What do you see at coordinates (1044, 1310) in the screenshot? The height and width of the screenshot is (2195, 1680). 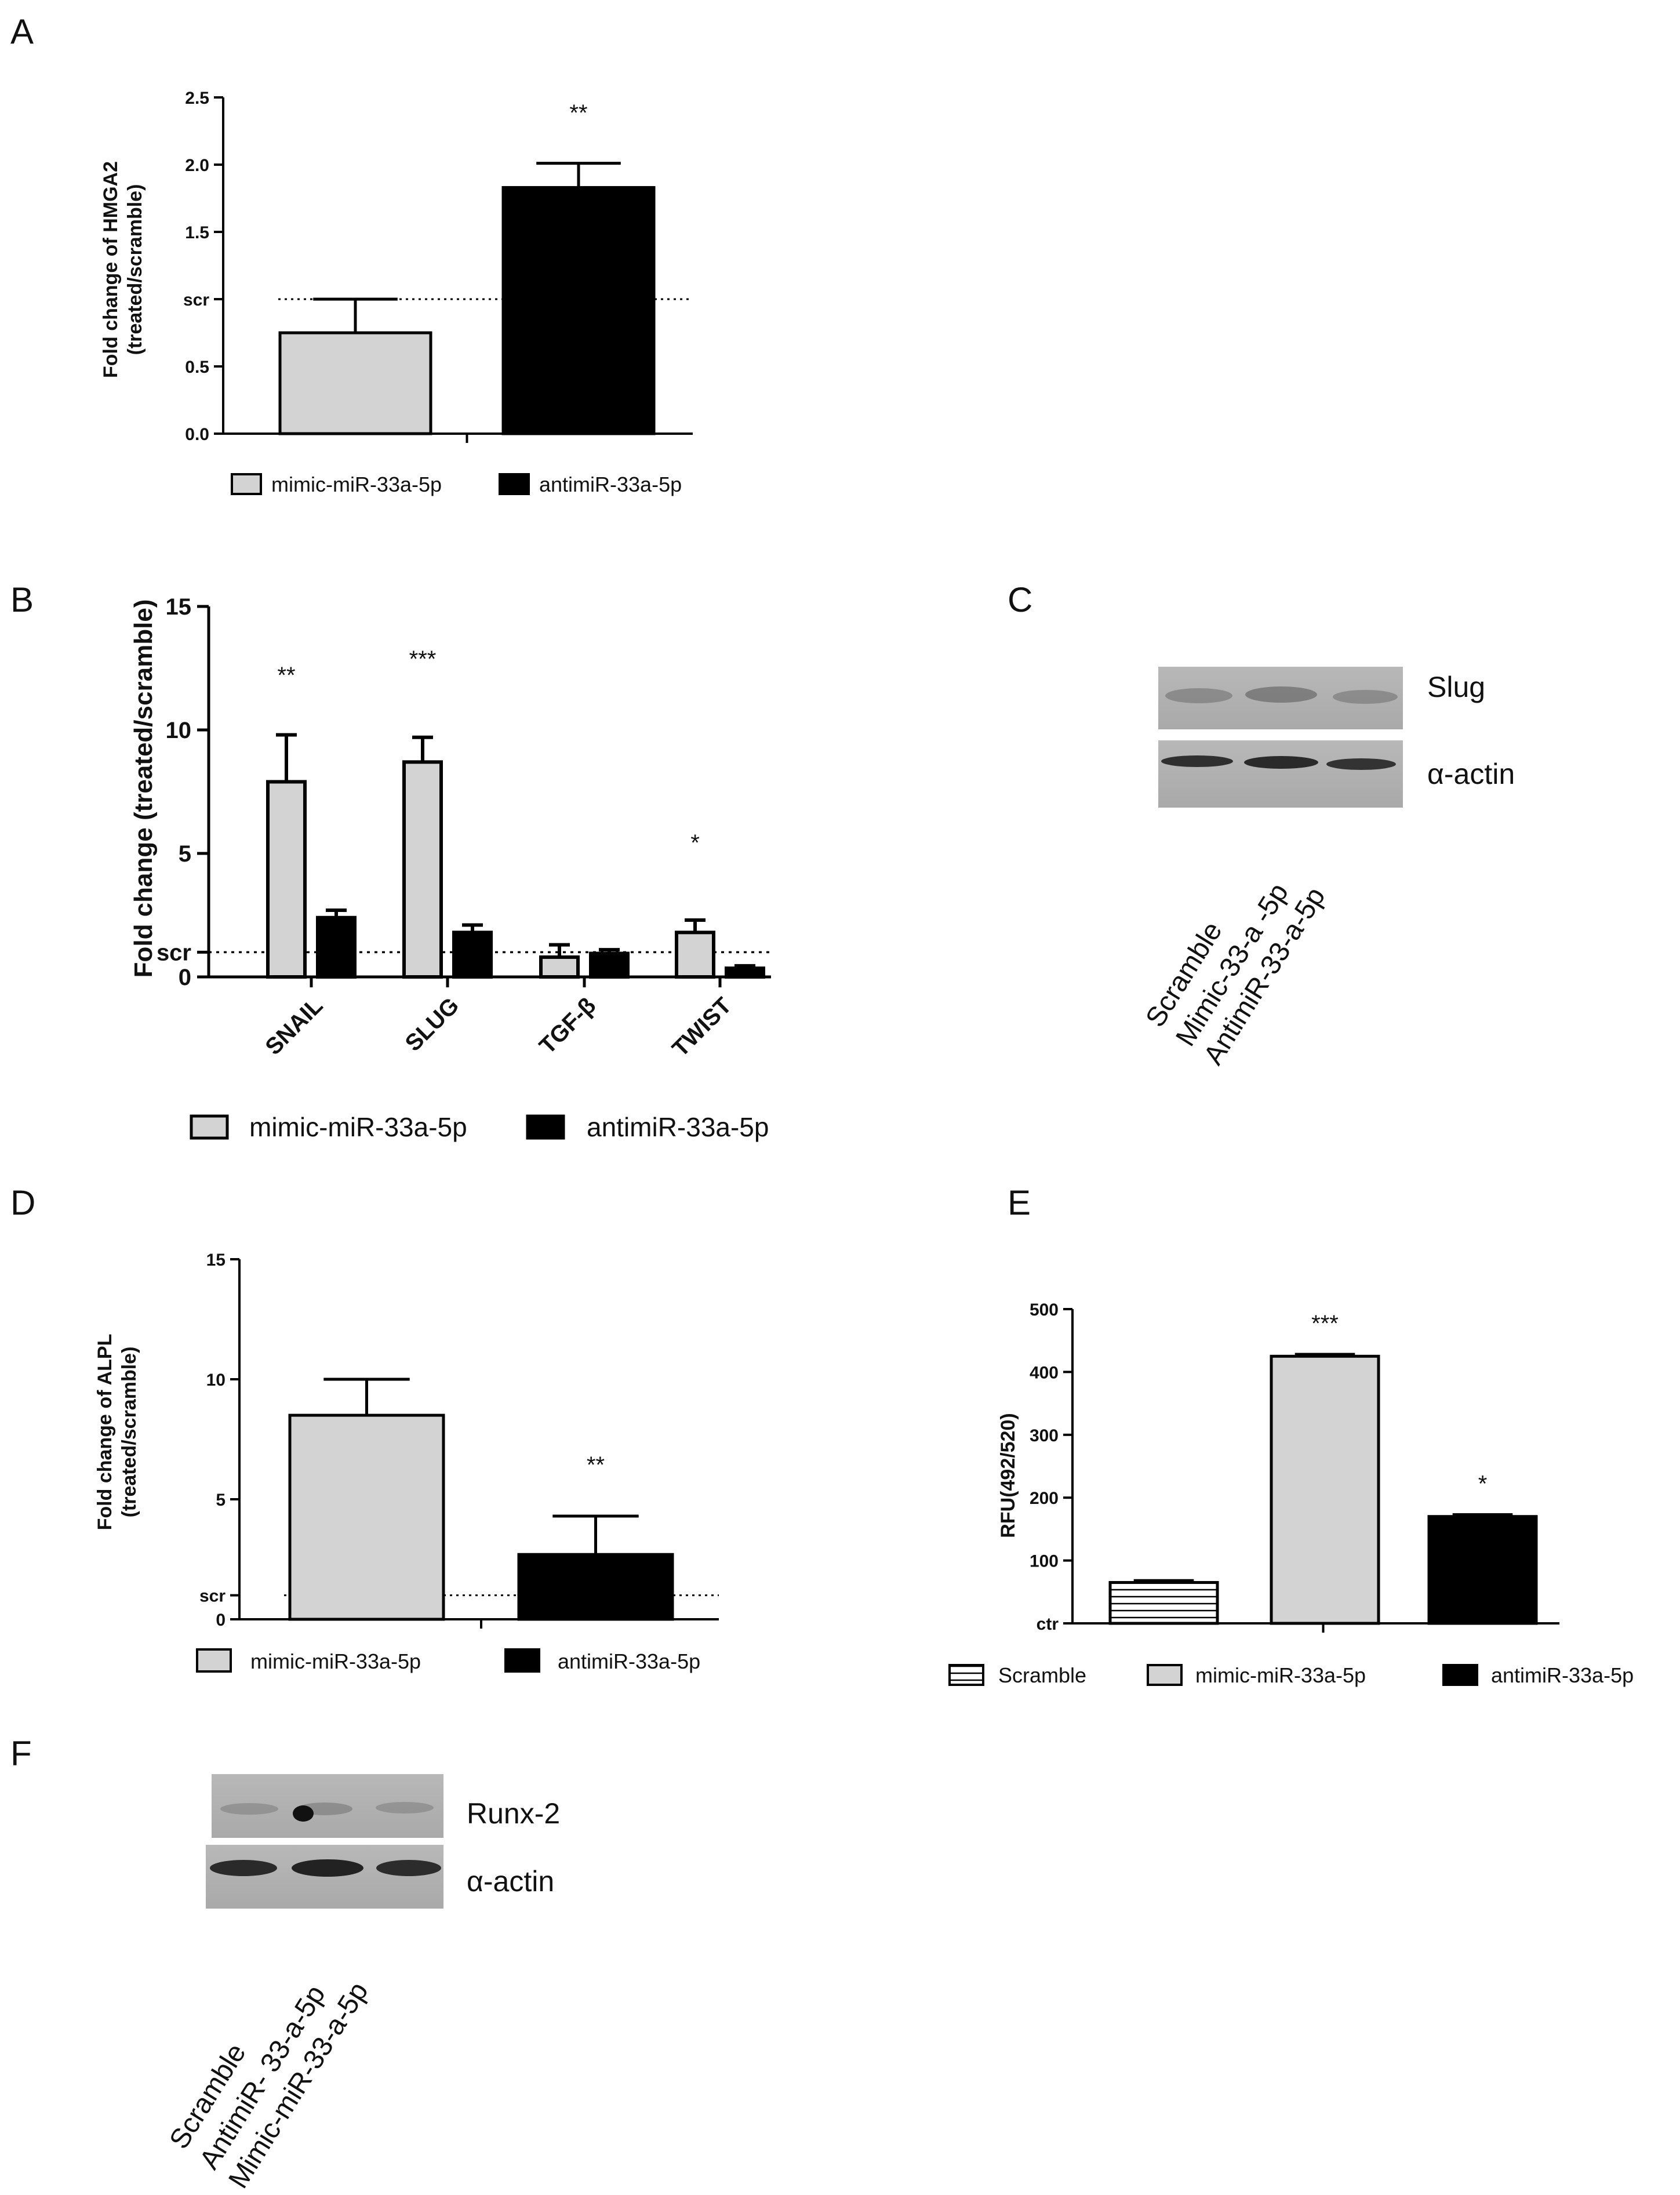 I see `y-tick-label: 500` at bounding box center [1044, 1310].